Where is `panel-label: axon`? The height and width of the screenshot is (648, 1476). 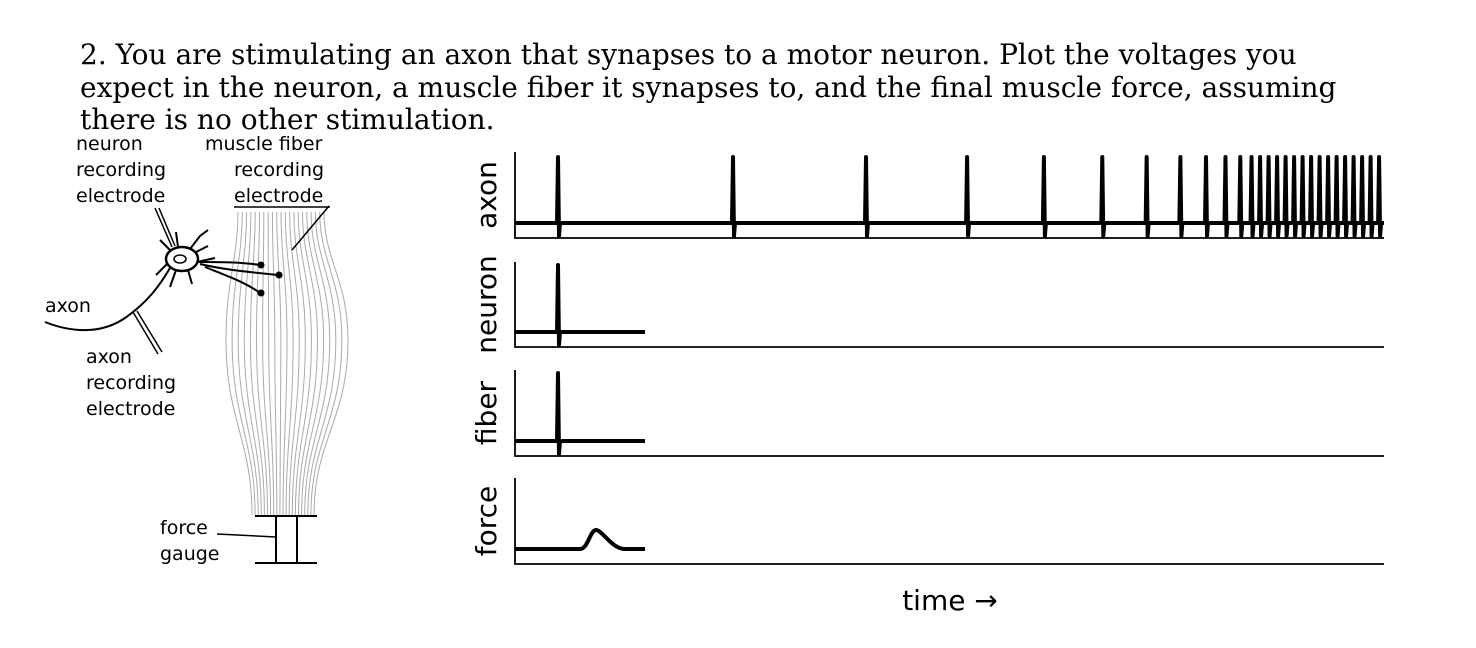
panel-label: axon is located at coordinates (486, 195).